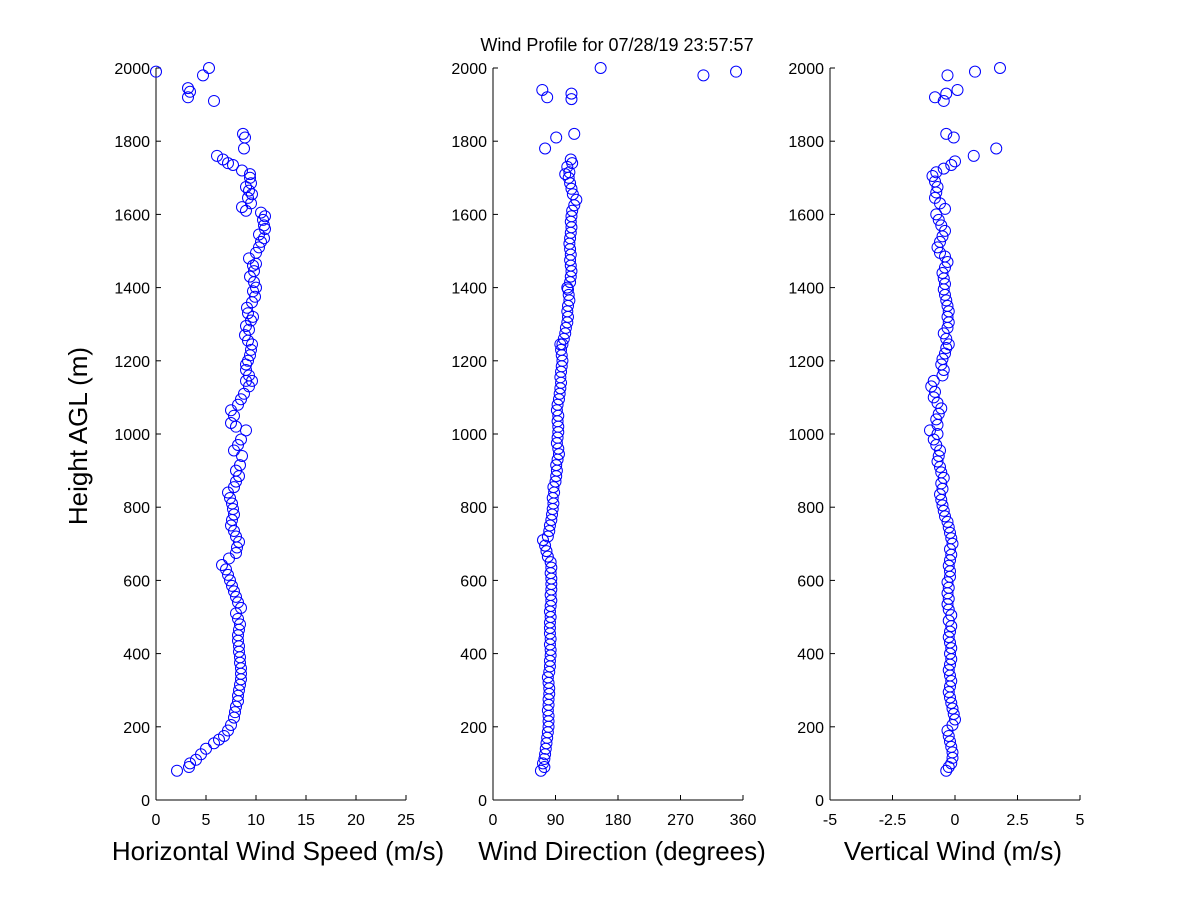  I want to click on direction-y-tick-label: 600, so click(473, 581).